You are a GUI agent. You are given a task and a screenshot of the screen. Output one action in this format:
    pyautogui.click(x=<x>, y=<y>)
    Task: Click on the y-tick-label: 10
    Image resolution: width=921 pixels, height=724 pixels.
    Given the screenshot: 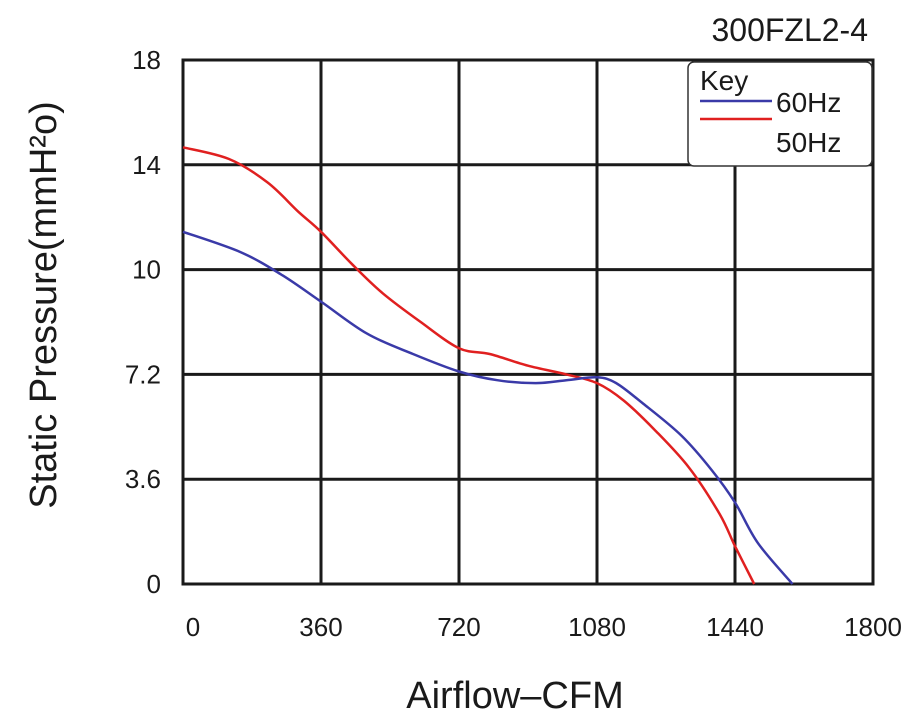 What is the action you would take?
    pyautogui.click(x=146, y=270)
    